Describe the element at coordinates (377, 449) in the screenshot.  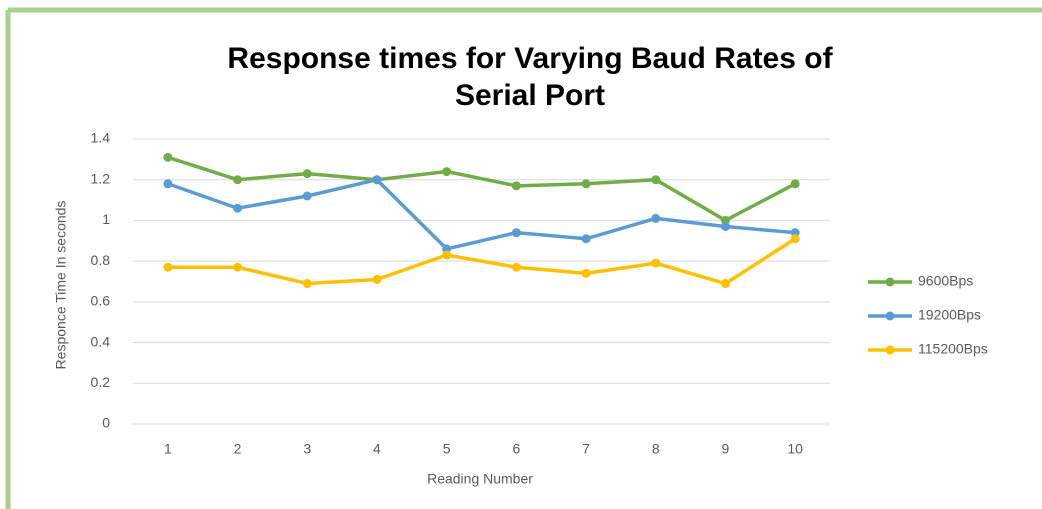
I see `x-tick-label: 4` at that location.